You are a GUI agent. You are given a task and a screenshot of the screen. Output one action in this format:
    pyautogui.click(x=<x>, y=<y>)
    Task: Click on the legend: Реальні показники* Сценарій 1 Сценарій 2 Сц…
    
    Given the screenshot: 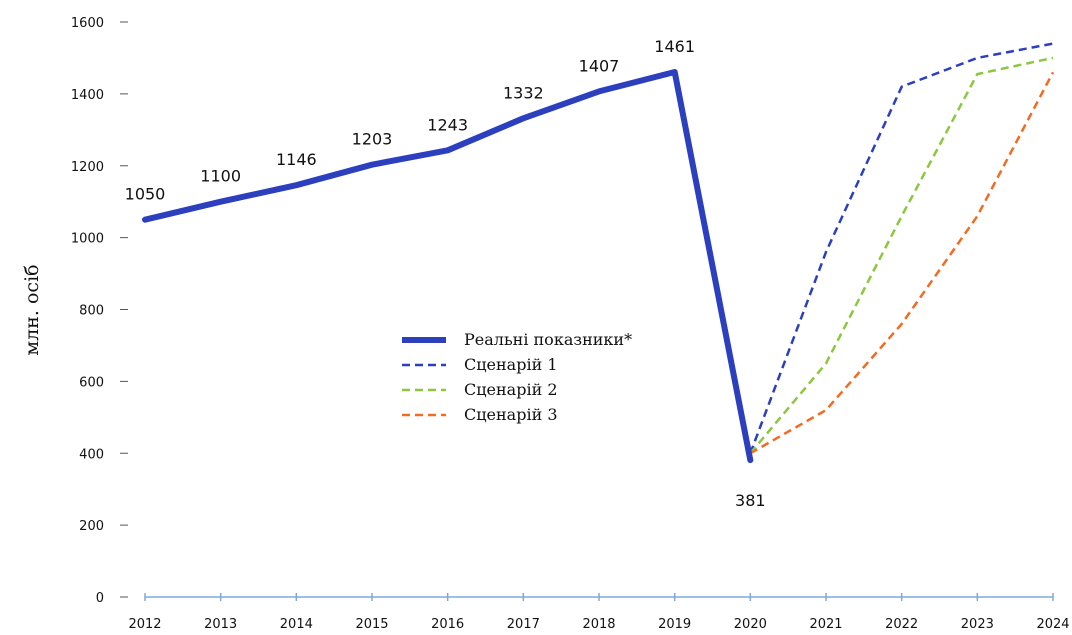 What is the action you would take?
    pyautogui.click(x=517, y=377)
    